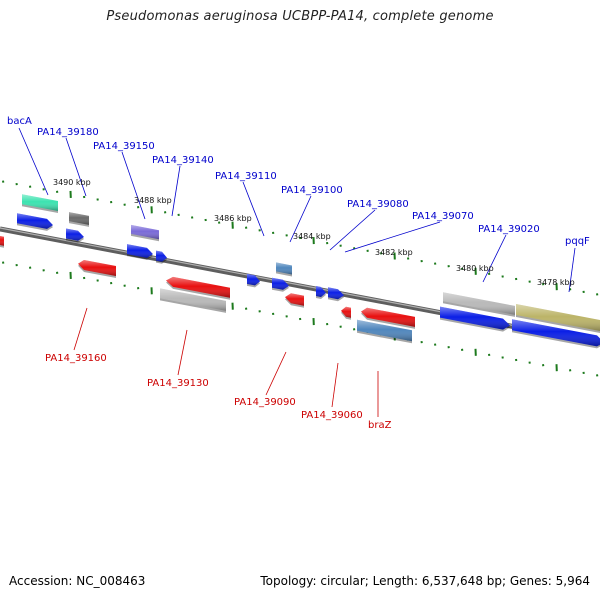 This screenshot has height=600, width=600. Describe the element at coordinates (77, 581) in the screenshot. I see `accession-text: Accession: NC_008463` at that location.